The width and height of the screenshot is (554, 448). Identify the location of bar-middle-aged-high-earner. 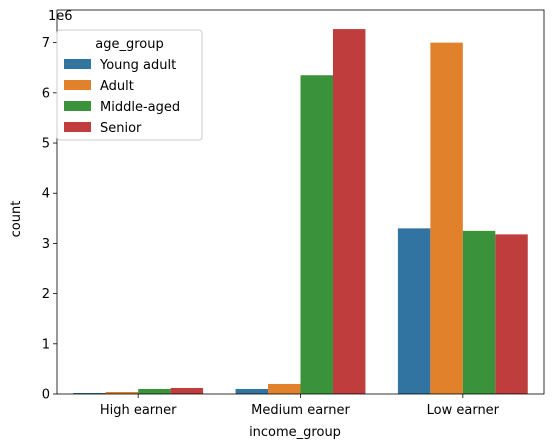
(154, 391).